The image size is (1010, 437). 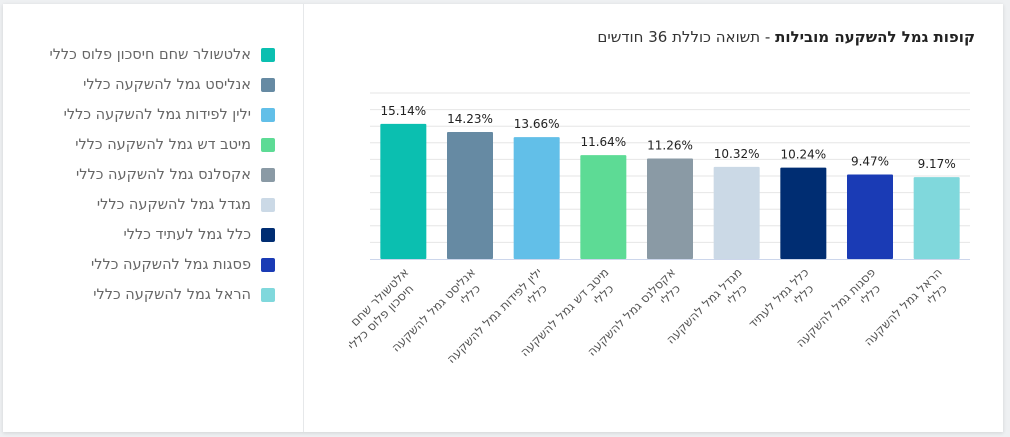 I want to click on legend-label: הראל גמל להשקעה כללי, so click(x=172, y=295).